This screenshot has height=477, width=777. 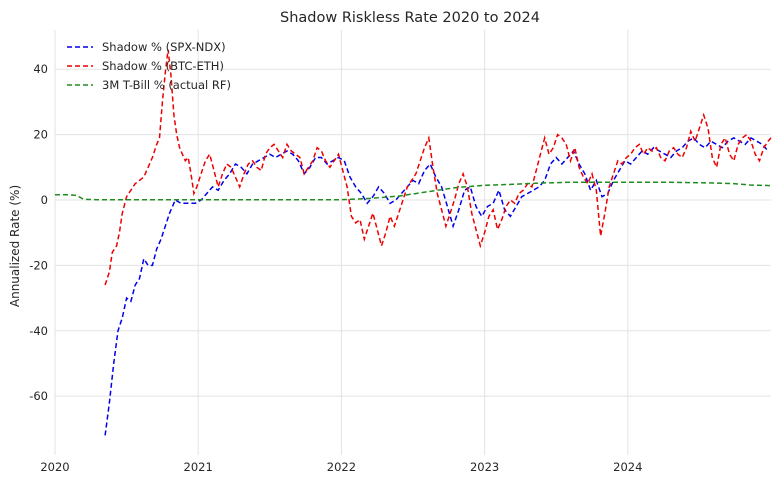 I want to click on legend-label-1: Shadow % (BTC-ETH), so click(x=163, y=66).